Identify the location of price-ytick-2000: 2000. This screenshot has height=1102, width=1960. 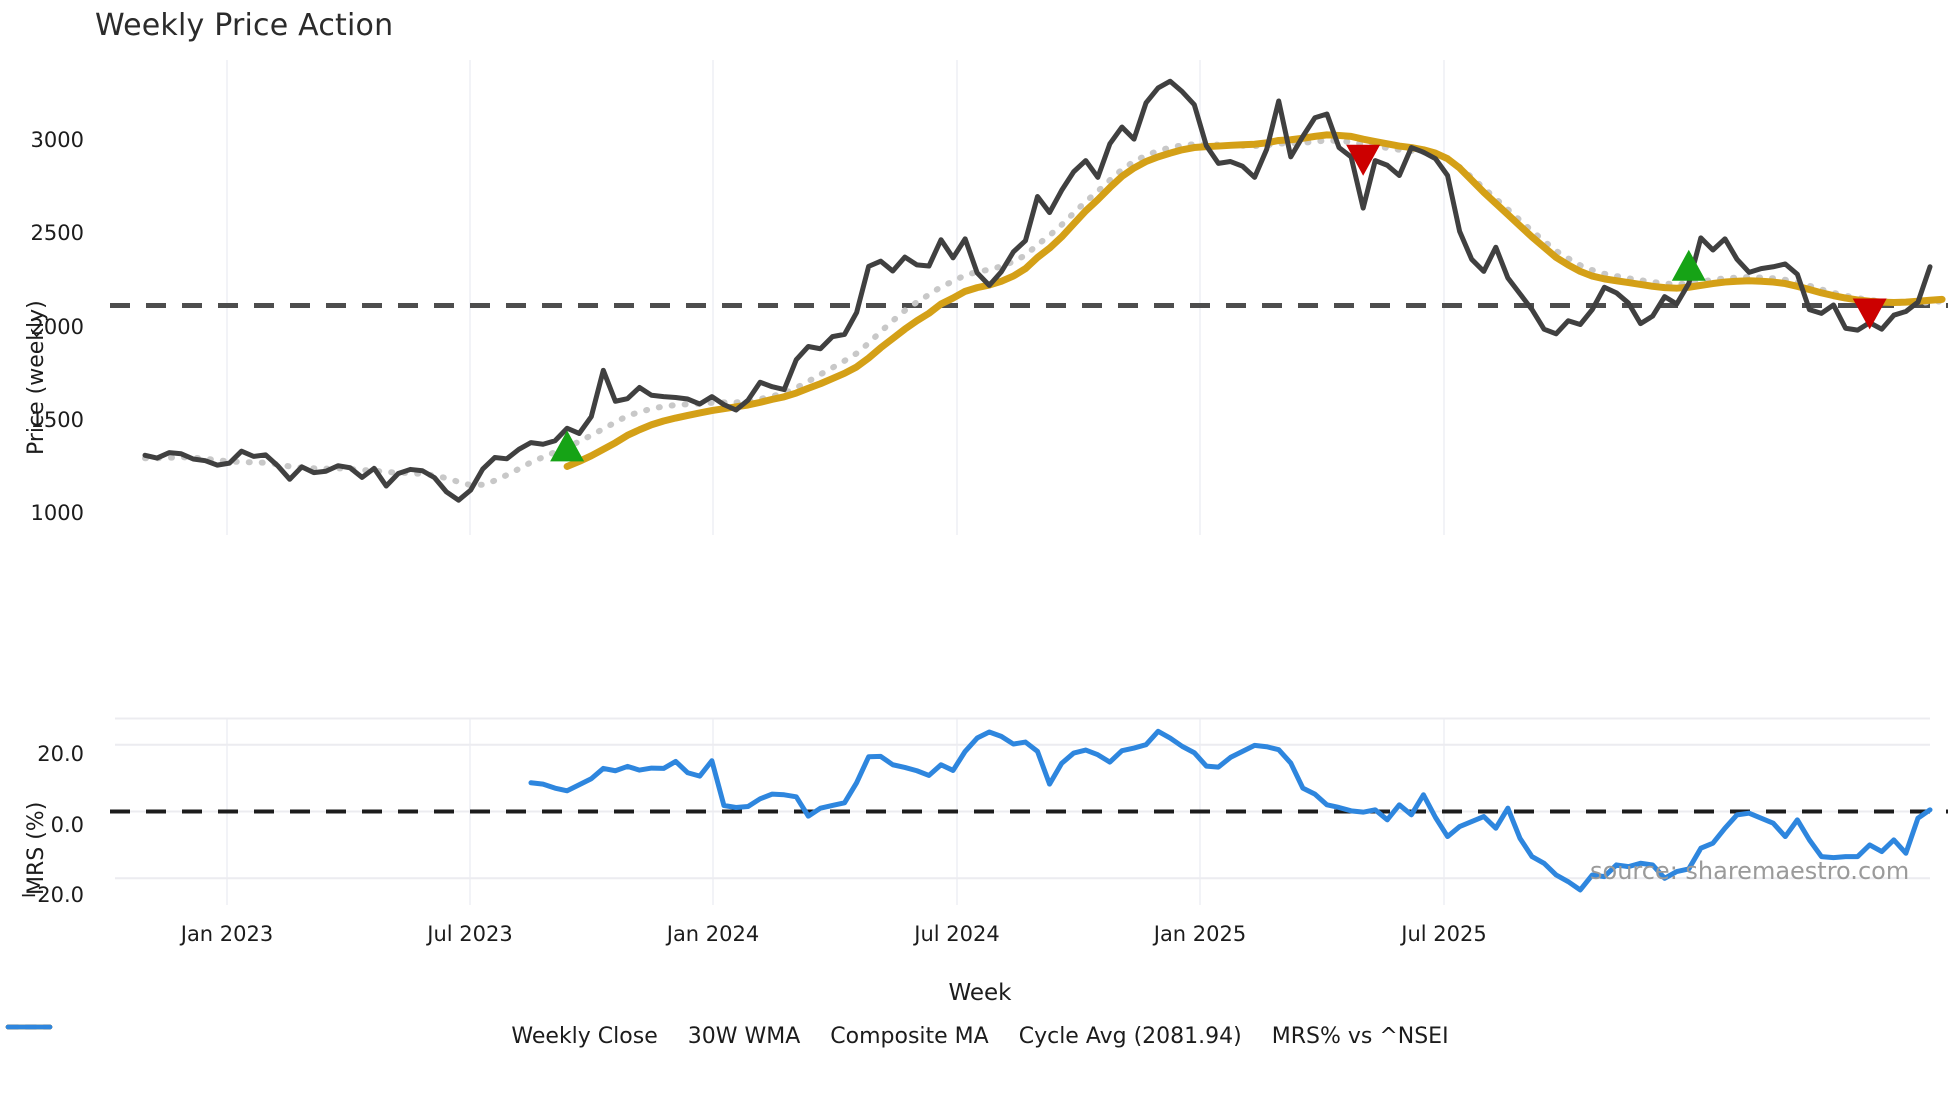
(57, 327).